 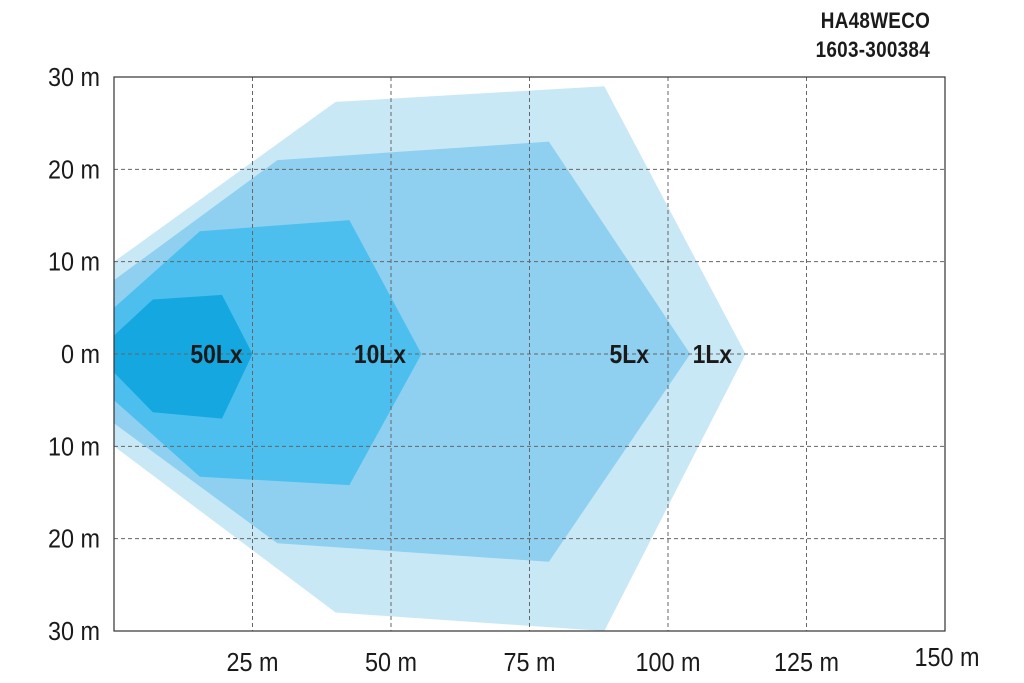 I want to click on x-tick-label: 25 m, so click(x=252, y=663).